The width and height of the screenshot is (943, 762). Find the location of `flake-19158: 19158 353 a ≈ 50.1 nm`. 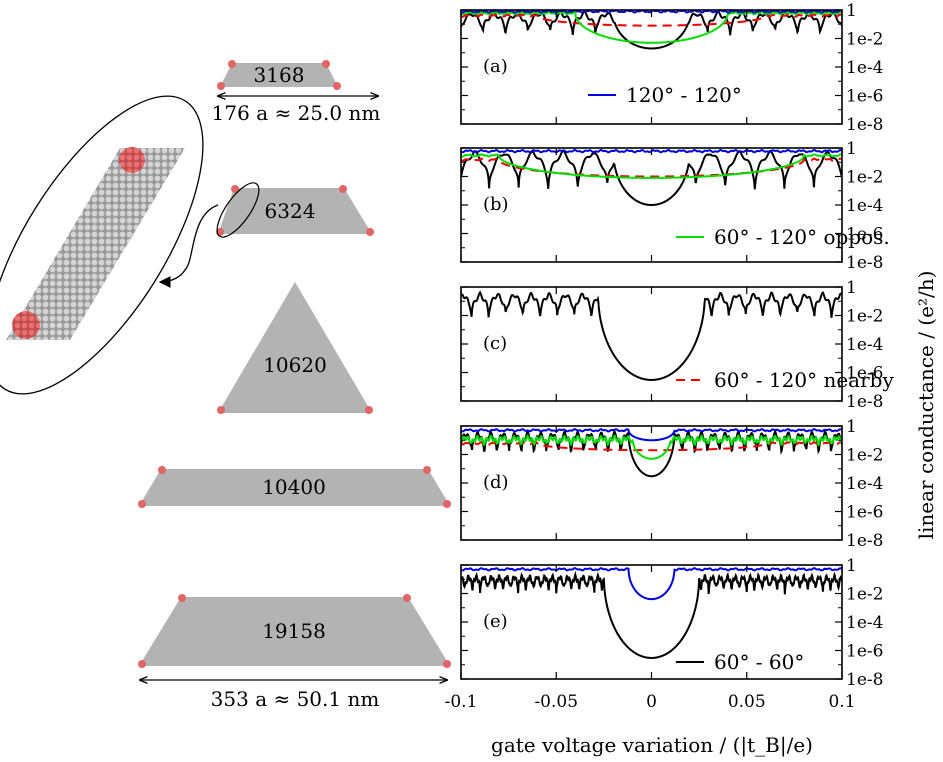

flake-19158: 19158 353 a ≈ 50.1 nm is located at coordinates (294, 652).